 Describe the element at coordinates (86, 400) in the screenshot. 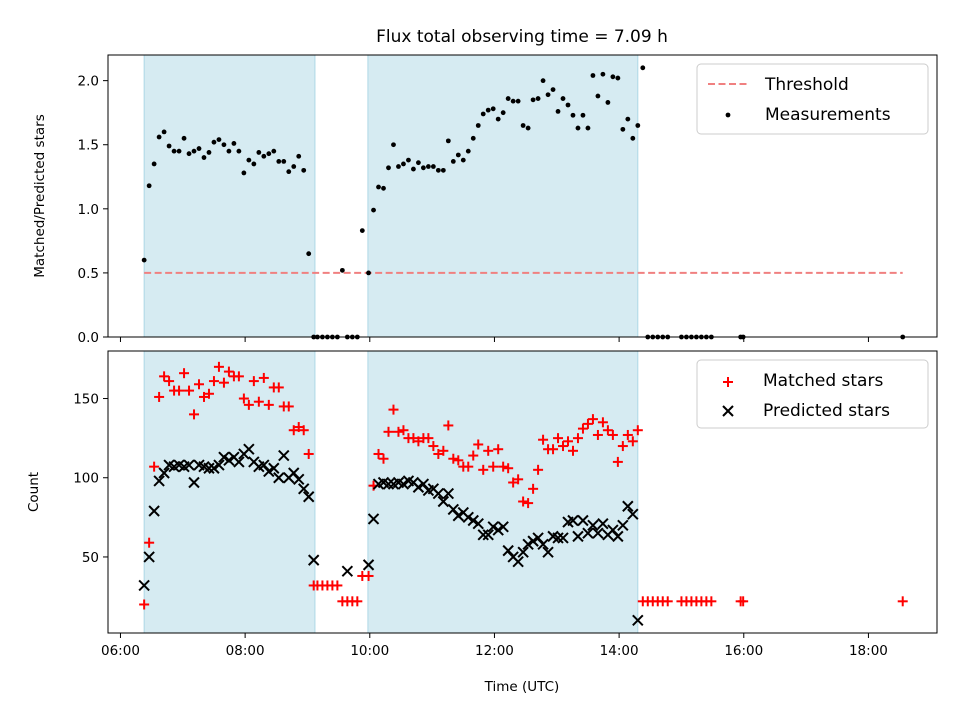

I see `bottom-y-tick-label: 150` at that location.